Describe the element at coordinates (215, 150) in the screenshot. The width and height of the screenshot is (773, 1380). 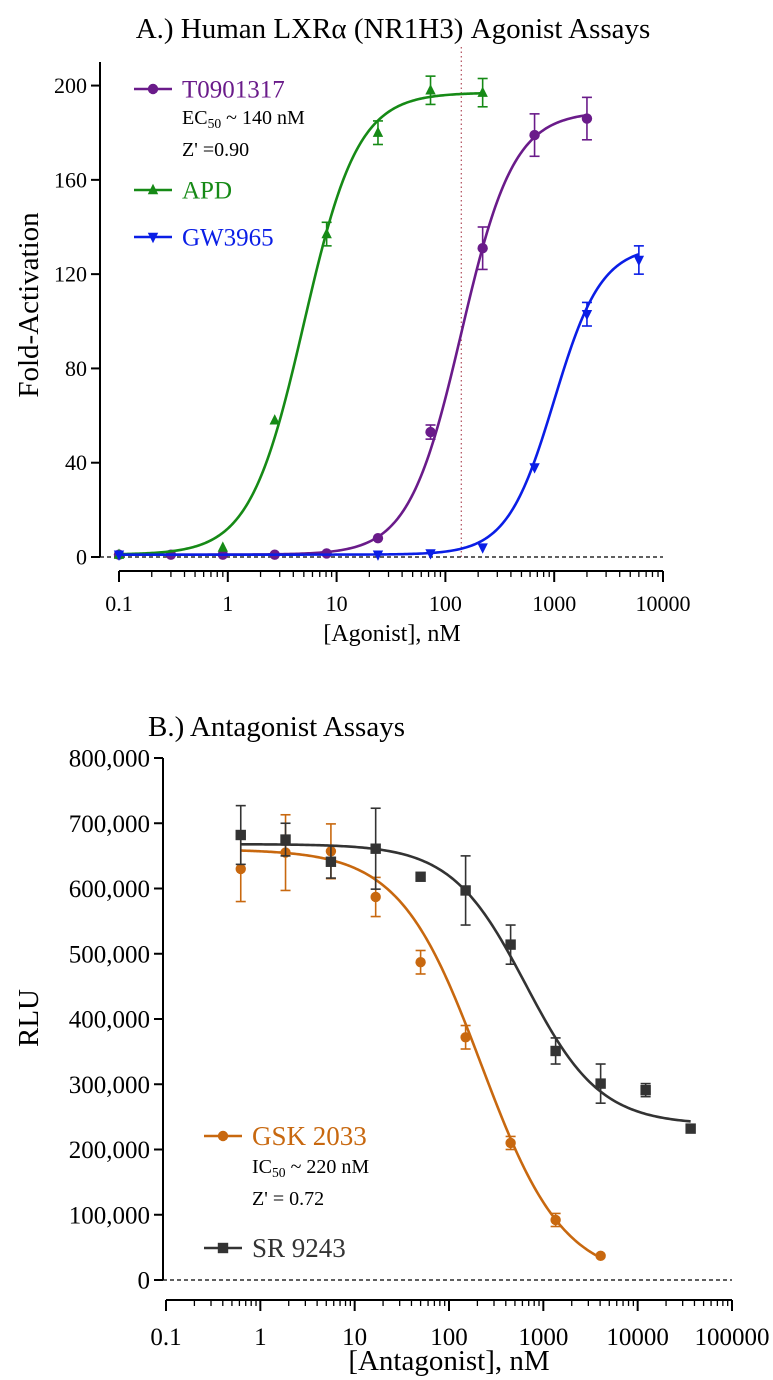
I see `legend-annotation: Z' =0.90` at that location.